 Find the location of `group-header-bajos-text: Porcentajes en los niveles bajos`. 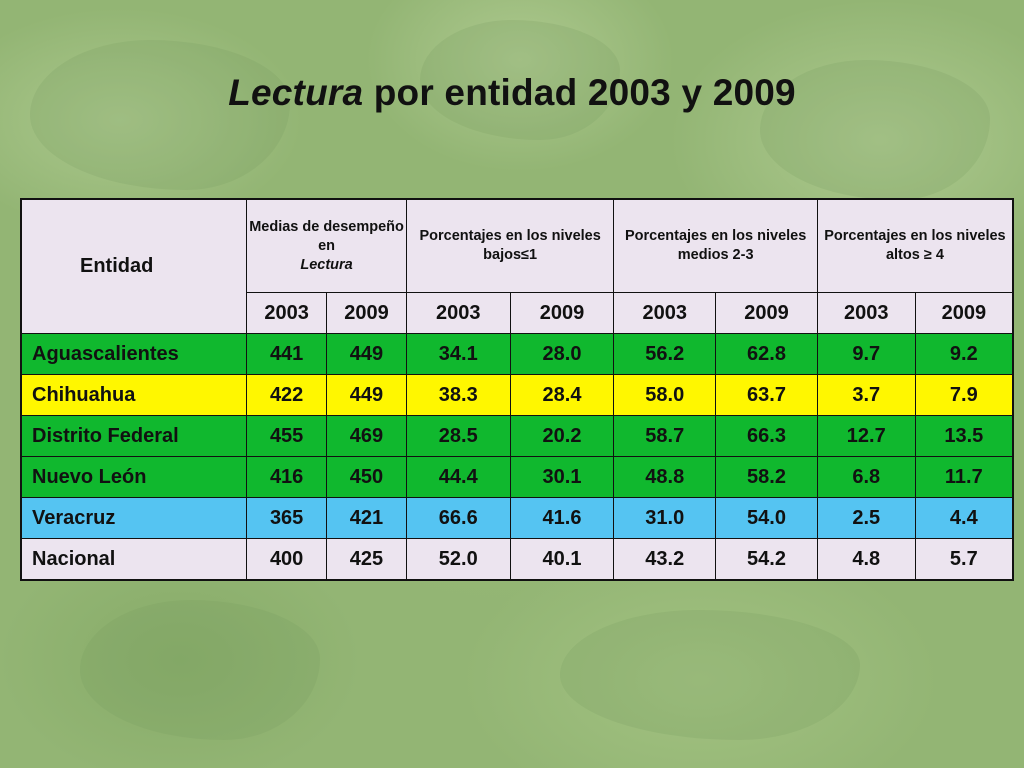

group-header-bajos-text: Porcentajes en los niveles bajos is located at coordinates (510, 245).